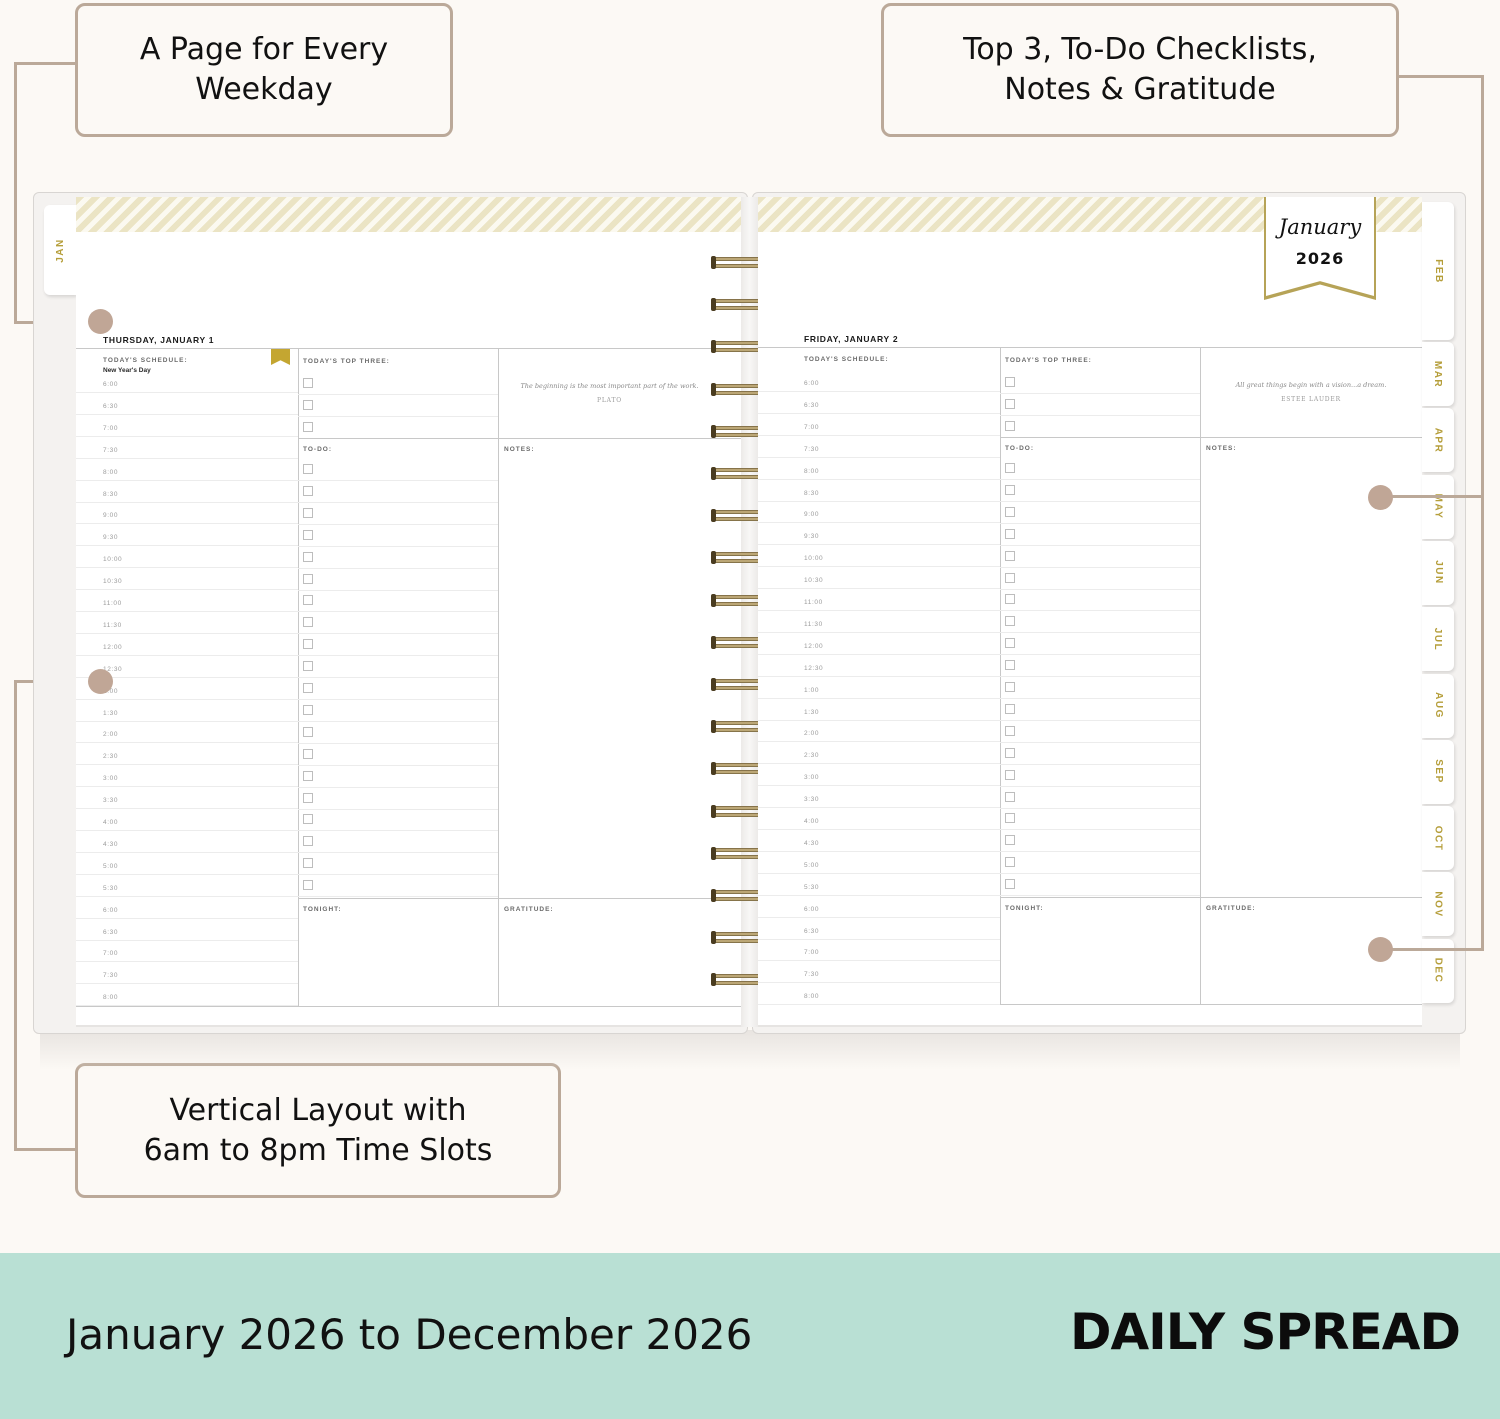 The image size is (1500, 1419). What do you see at coordinates (879, 841) in the screenshot?
I see `time-slot: 4:30` at bounding box center [879, 841].